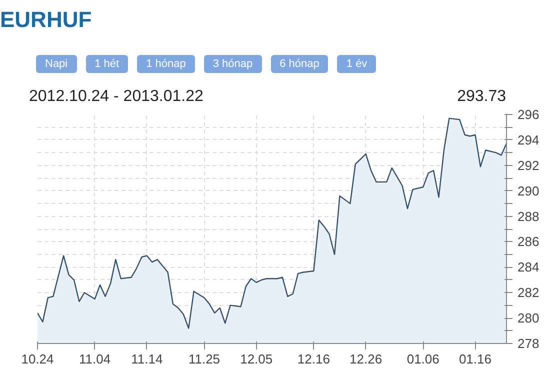  What do you see at coordinates (529, 140) in the screenshot?
I see `y-tick-label: 294` at bounding box center [529, 140].